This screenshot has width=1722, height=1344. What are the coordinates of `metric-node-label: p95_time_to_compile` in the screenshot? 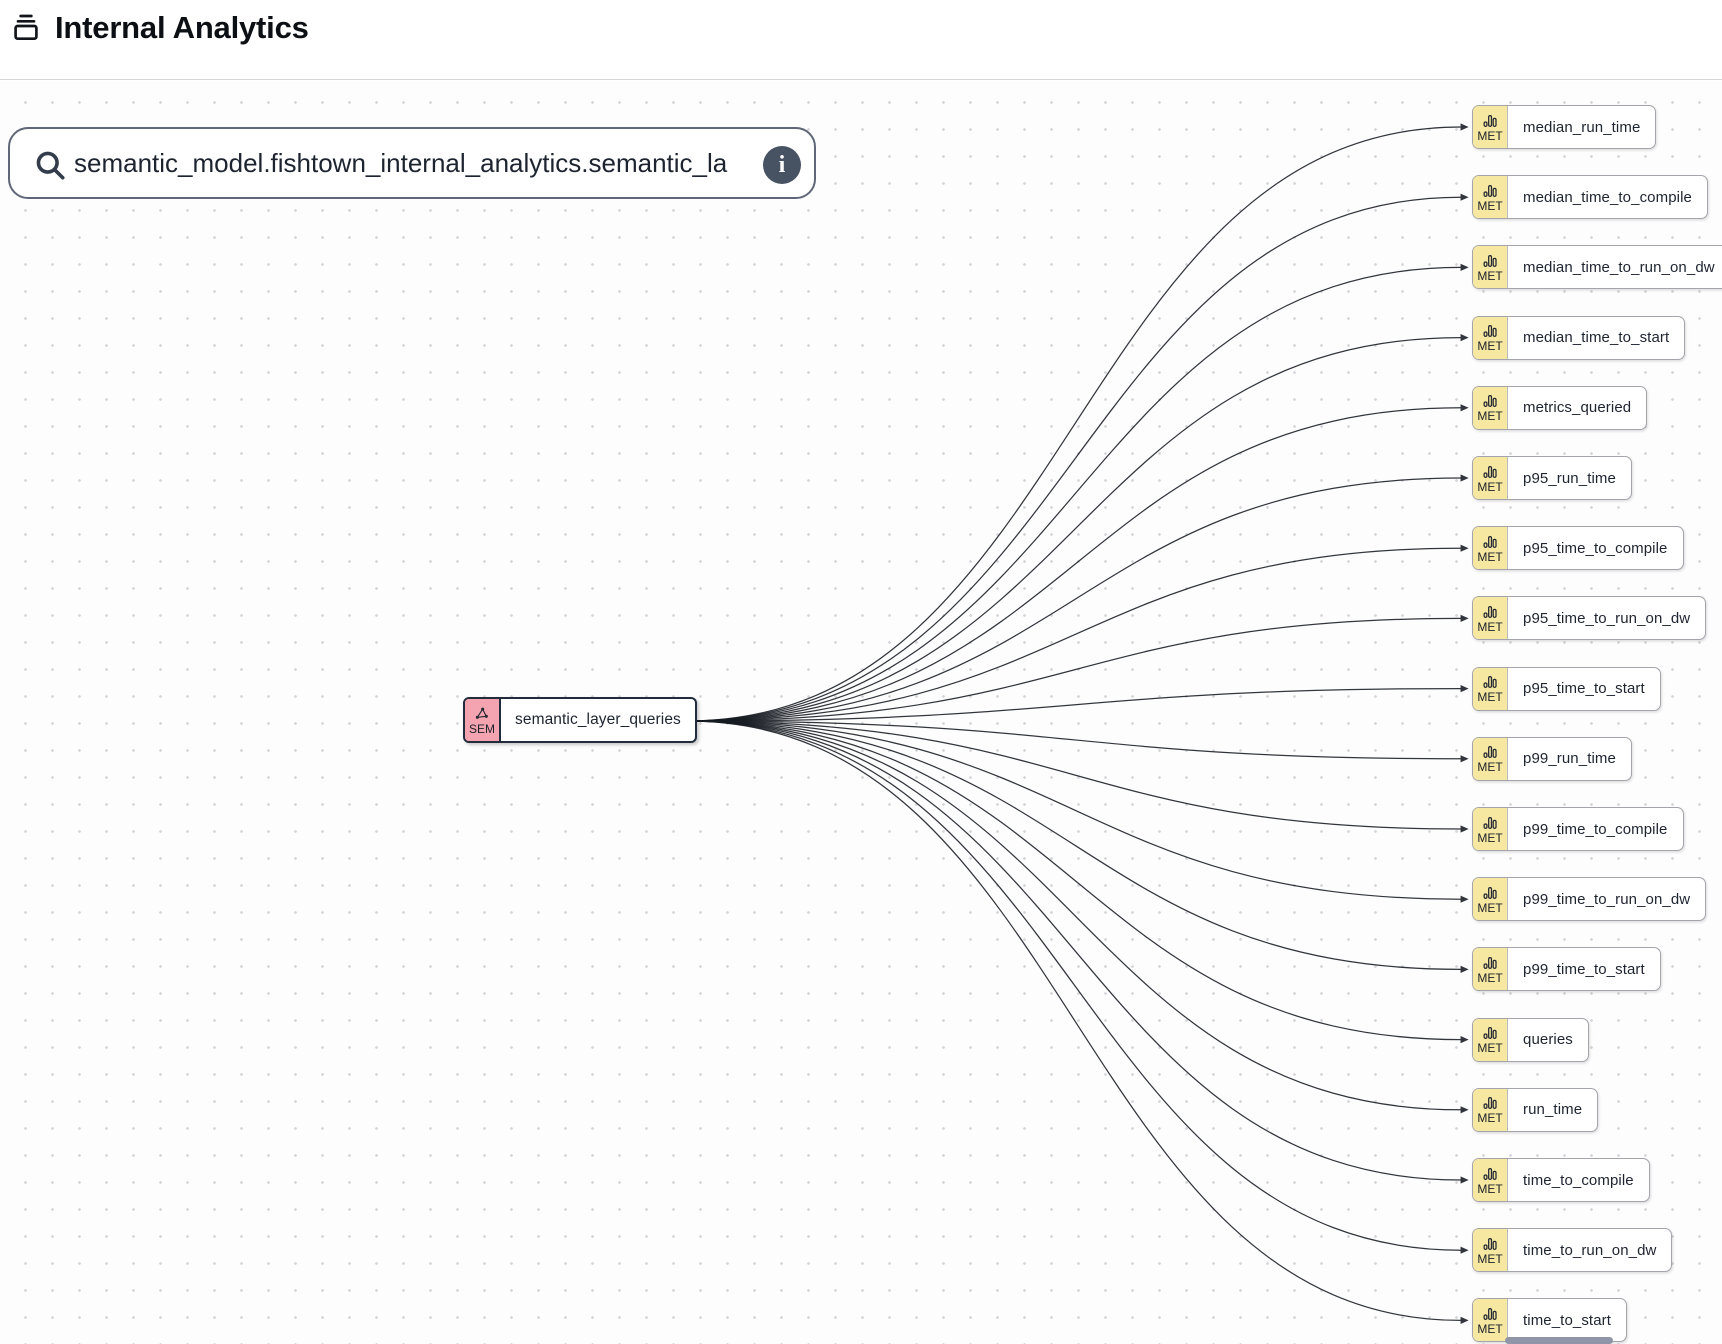 It's located at (1595, 548).